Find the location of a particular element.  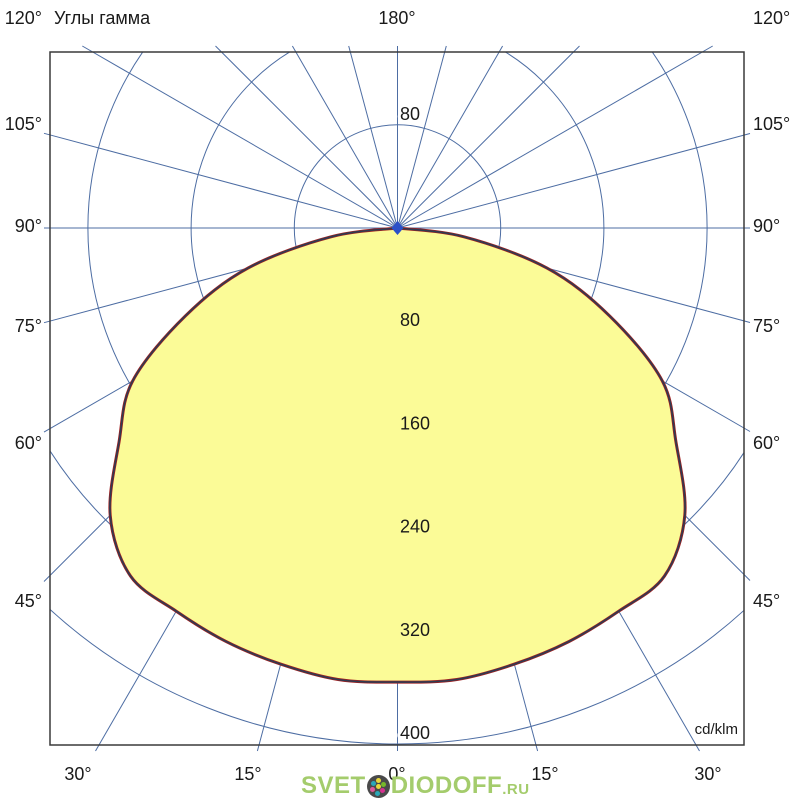

right-angle-label-105: 105° is located at coordinates (771, 124).